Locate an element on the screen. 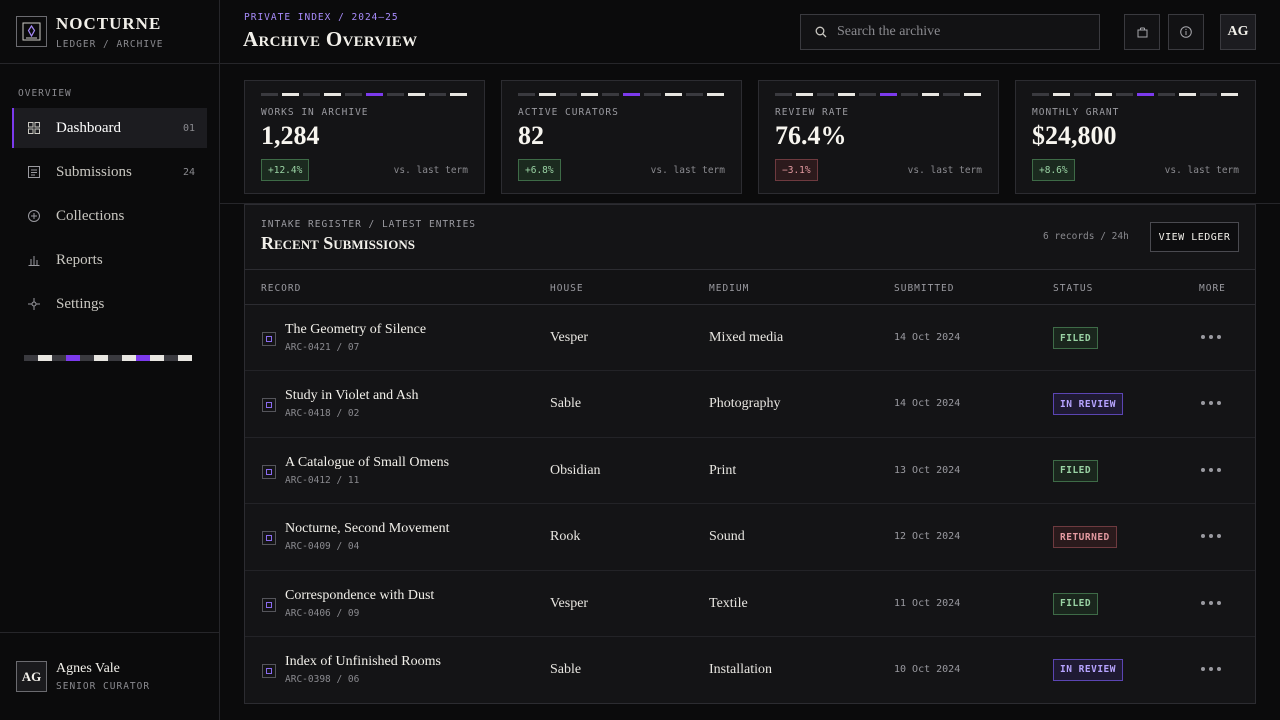  record-title: Study in Violet and Ash is located at coordinates (352, 396).